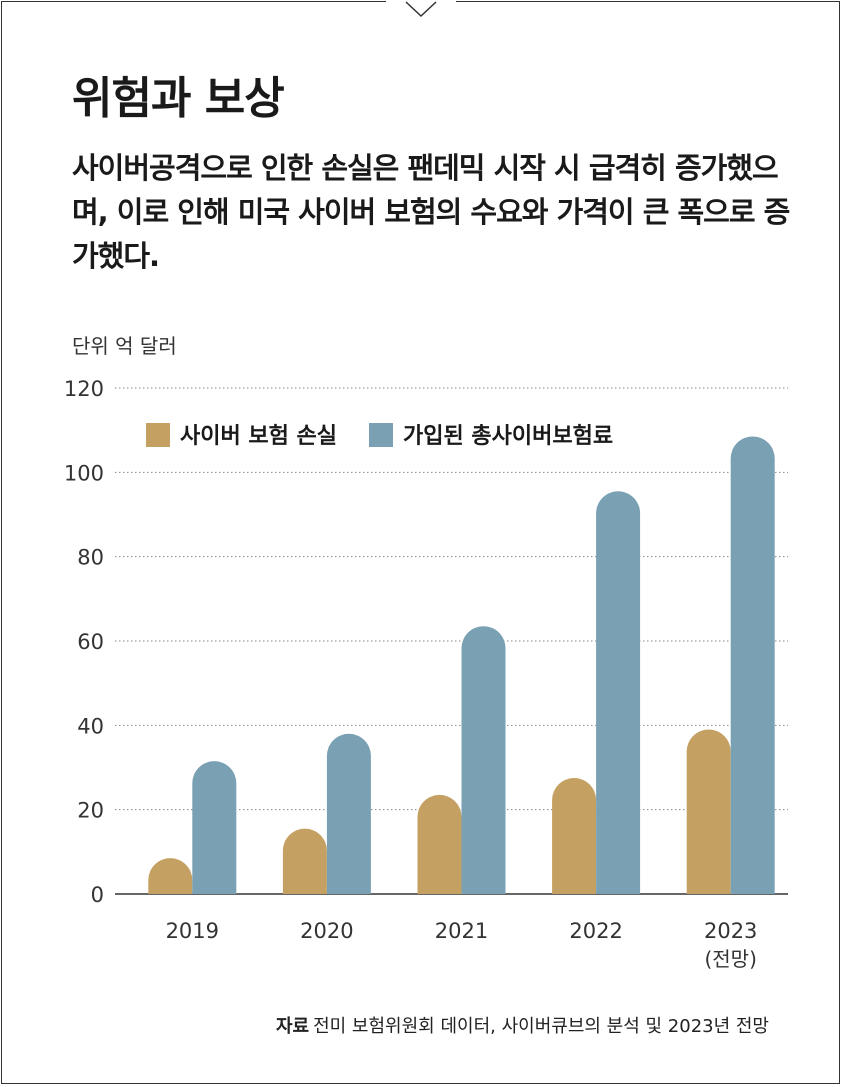 Image resolution: width=843 pixels, height=1087 pixels. Describe the element at coordinates (730, 931) in the screenshot. I see `x-tick-label: 2023` at that location.